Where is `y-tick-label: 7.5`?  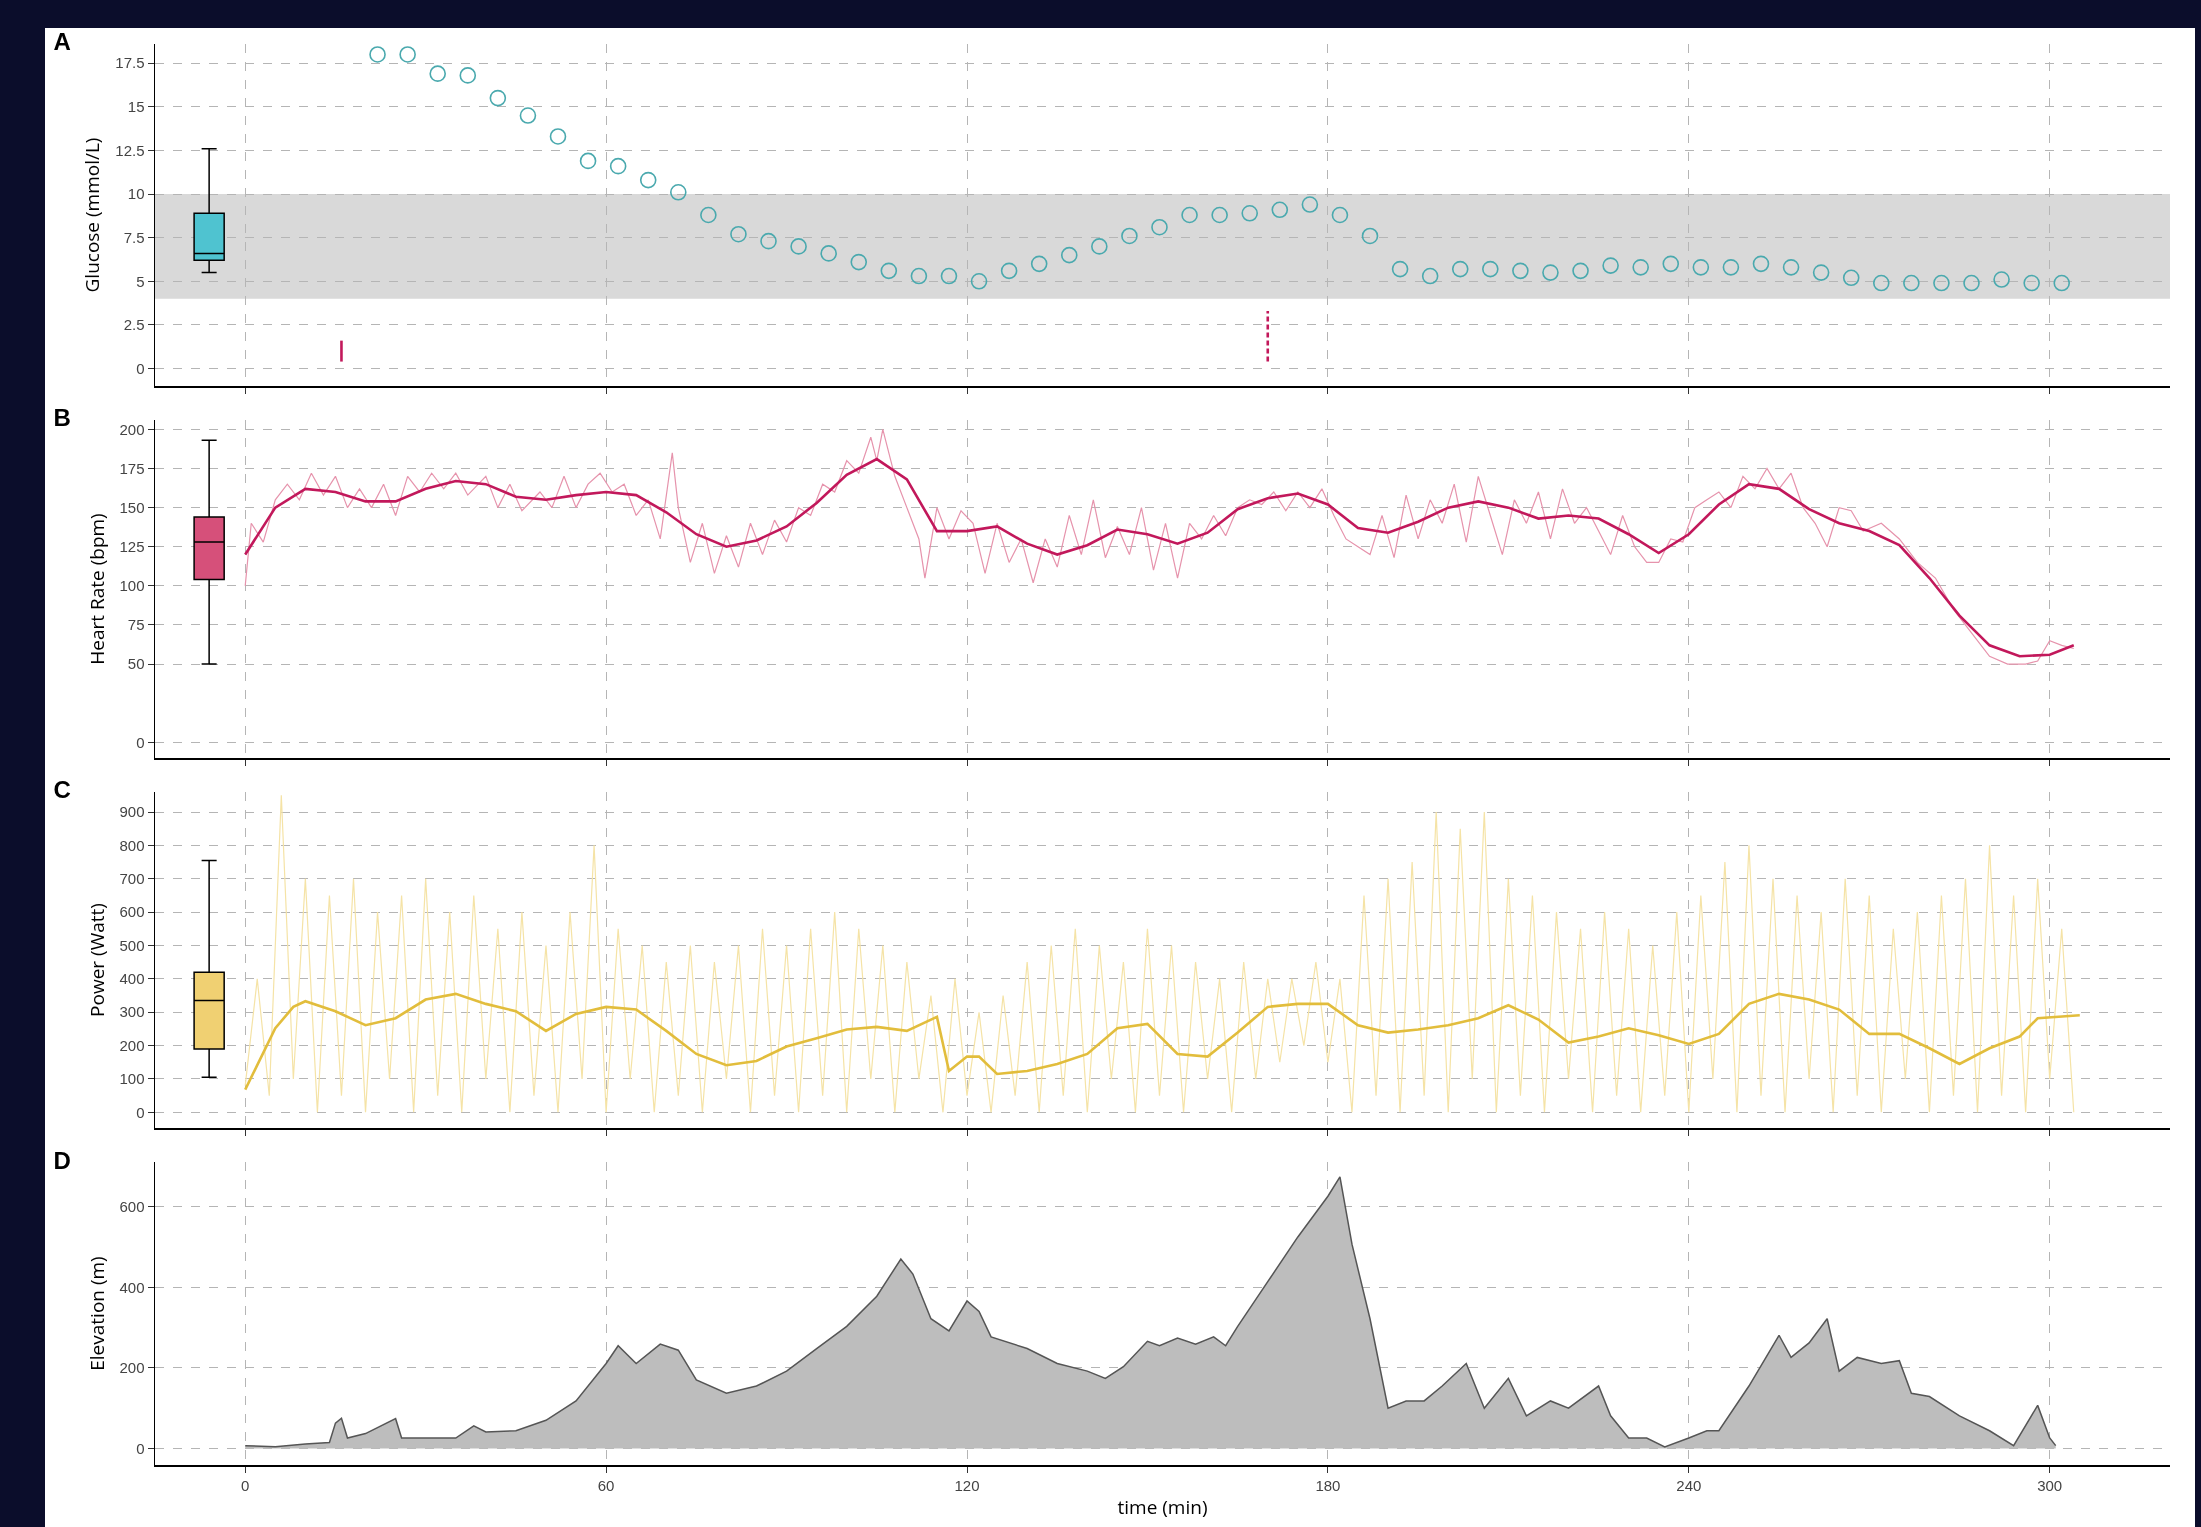 y-tick-label: 7.5 is located at coordinates (134, 237).